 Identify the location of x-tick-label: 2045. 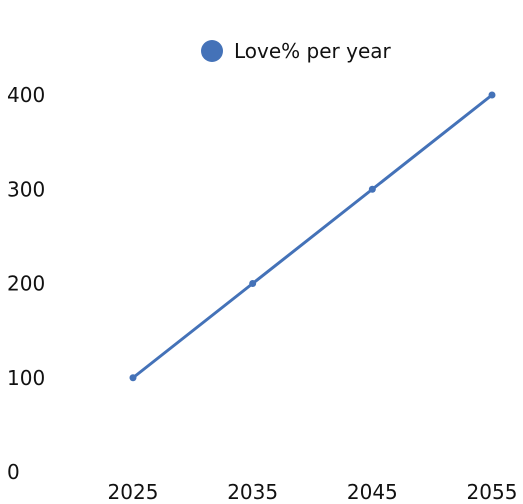
(372, 492).